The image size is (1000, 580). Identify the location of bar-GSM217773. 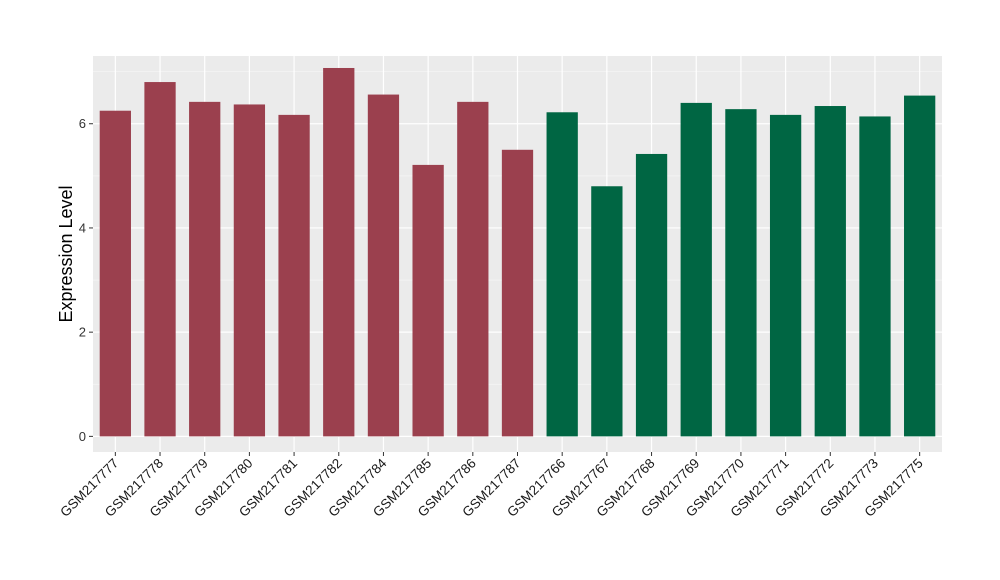
(875, 276).